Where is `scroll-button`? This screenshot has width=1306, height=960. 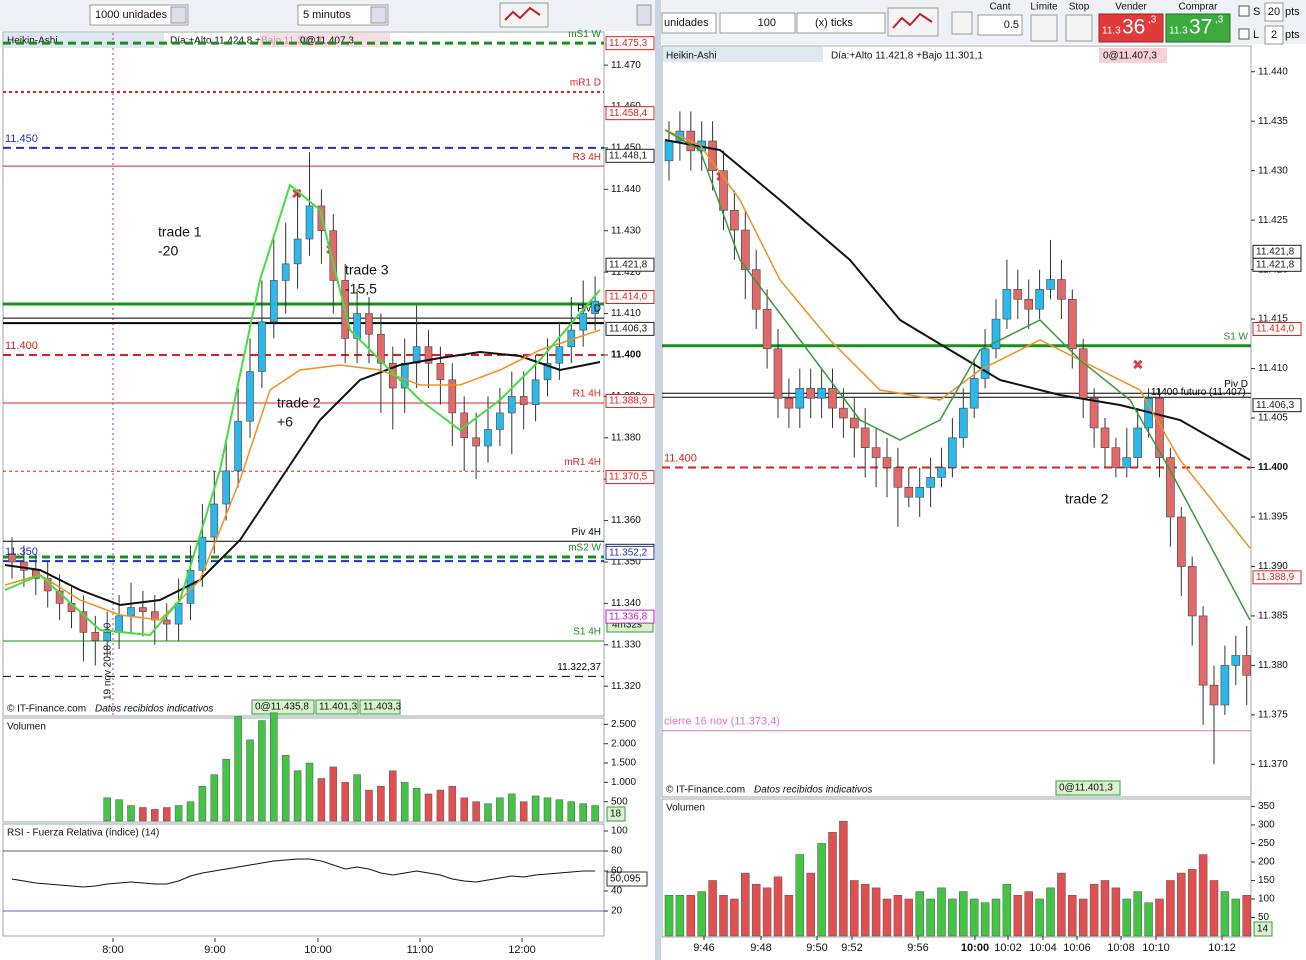
scroll-button is located at coordinates (644, 15).